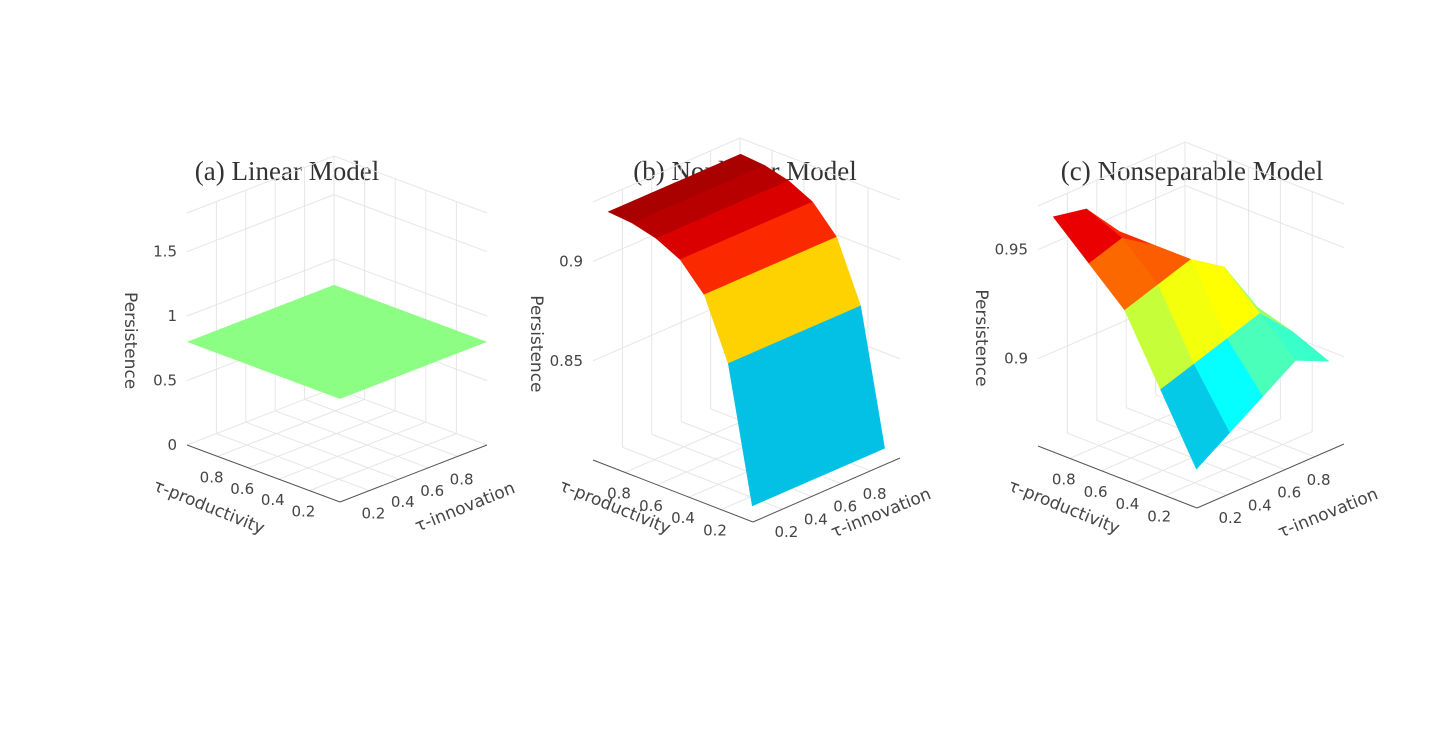  I want to click on tick-labels: 0.2 0.4 0.6 0.8 0.2 0.4 0.6 0.8 0.85 0.9, so click(718, 397).